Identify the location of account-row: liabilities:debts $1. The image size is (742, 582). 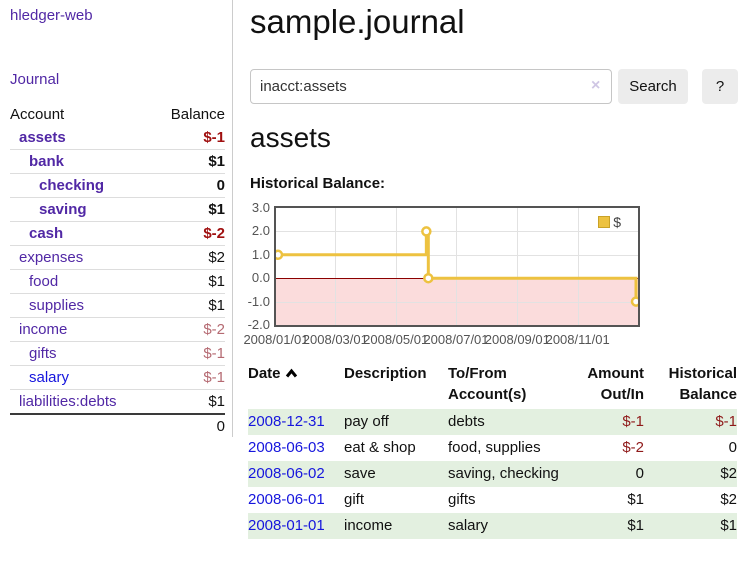
(117, 401).